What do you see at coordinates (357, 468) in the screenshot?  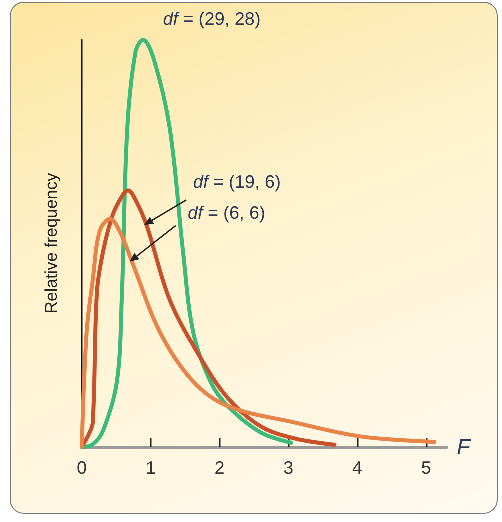 I see `x-tick-label: 4` at bounding box center [357, 468].